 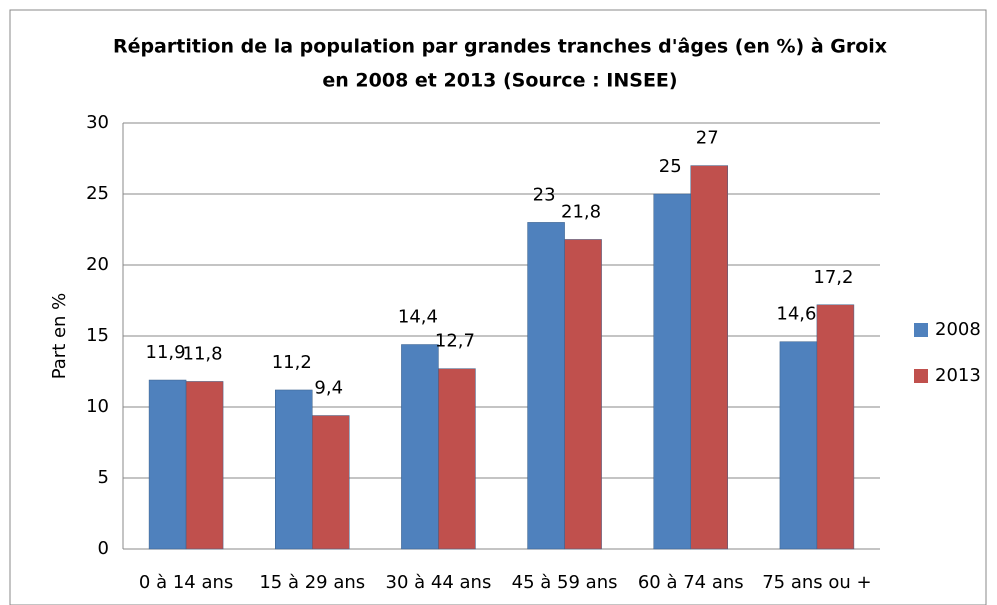 What do you see at coordinates (328, 388) in the screenshot?
I see `value-label: 9,4` at bounding box center [328, 388].